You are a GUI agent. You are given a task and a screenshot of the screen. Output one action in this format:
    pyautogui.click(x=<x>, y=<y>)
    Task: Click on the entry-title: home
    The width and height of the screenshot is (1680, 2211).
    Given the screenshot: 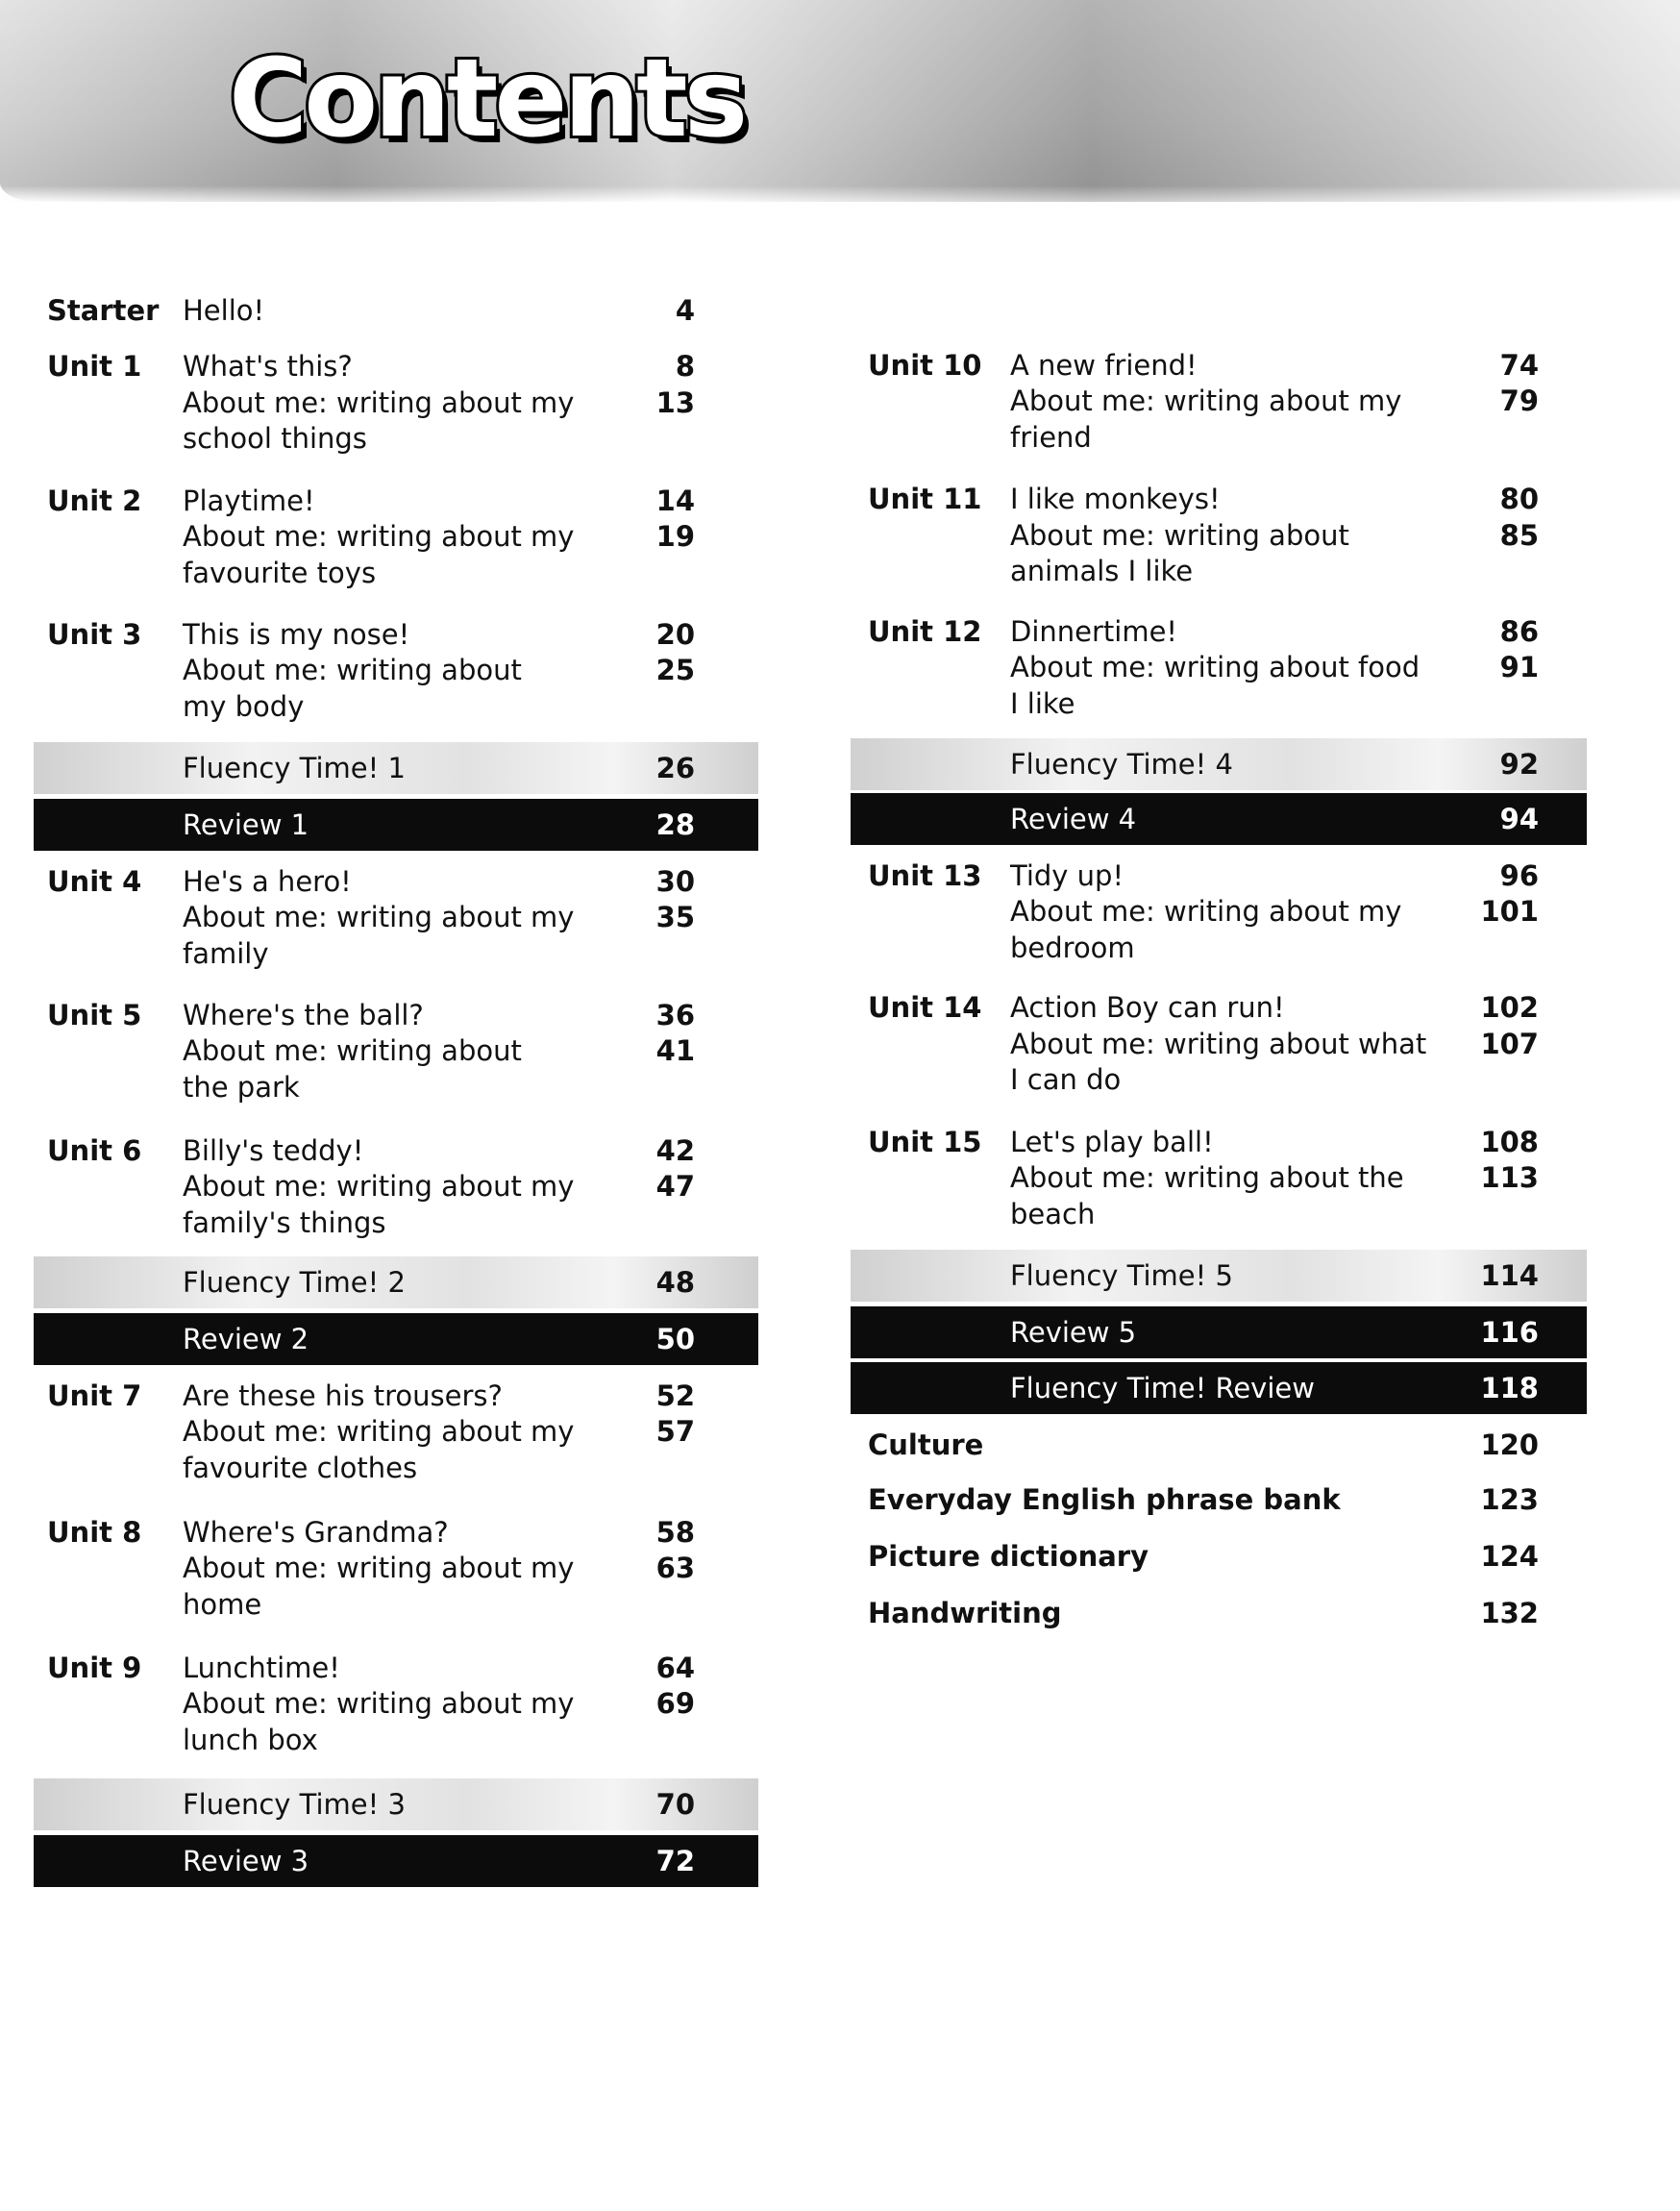 What is the action you would take?
    pyautogui.click(x=223, y=1604)
    